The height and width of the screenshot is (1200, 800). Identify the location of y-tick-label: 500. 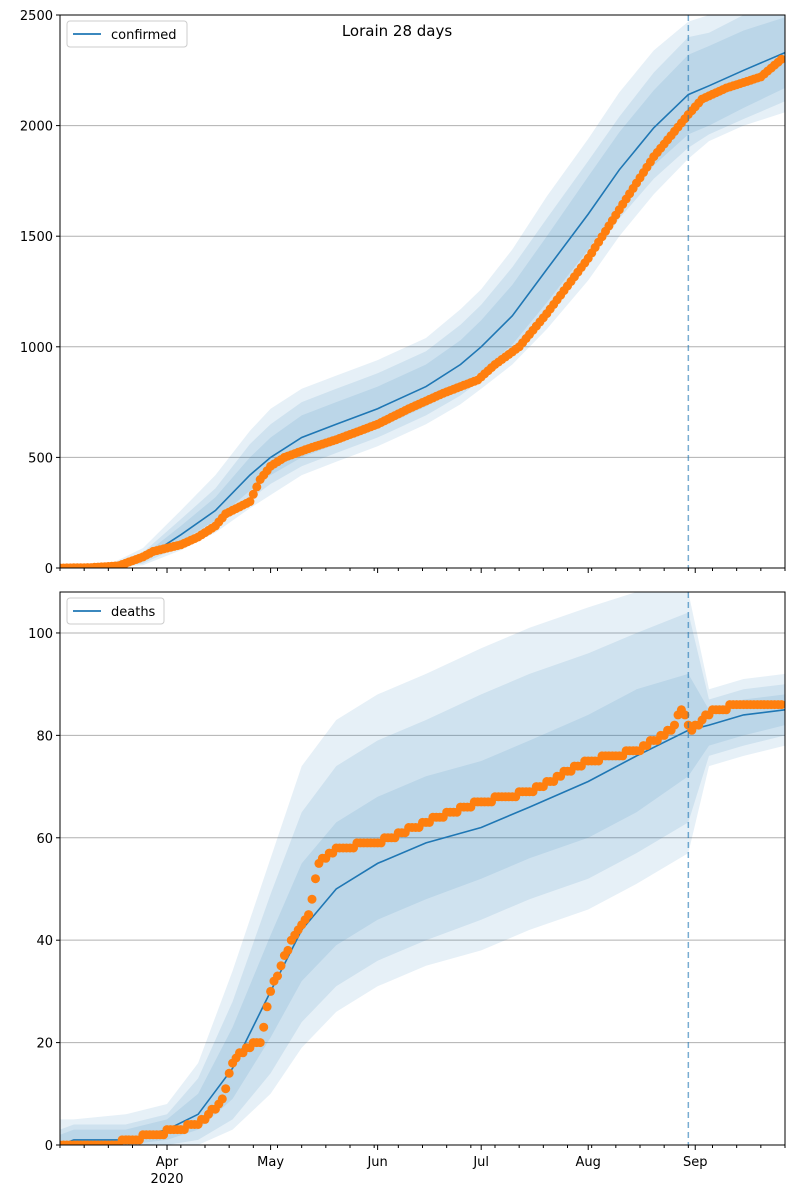
(40, 458).